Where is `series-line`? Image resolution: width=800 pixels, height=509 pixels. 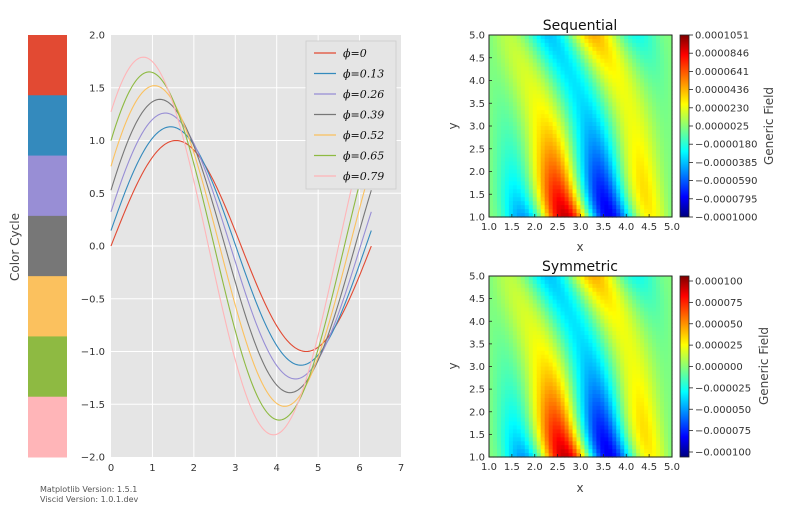
series-line is located at coordinates (241, 246).